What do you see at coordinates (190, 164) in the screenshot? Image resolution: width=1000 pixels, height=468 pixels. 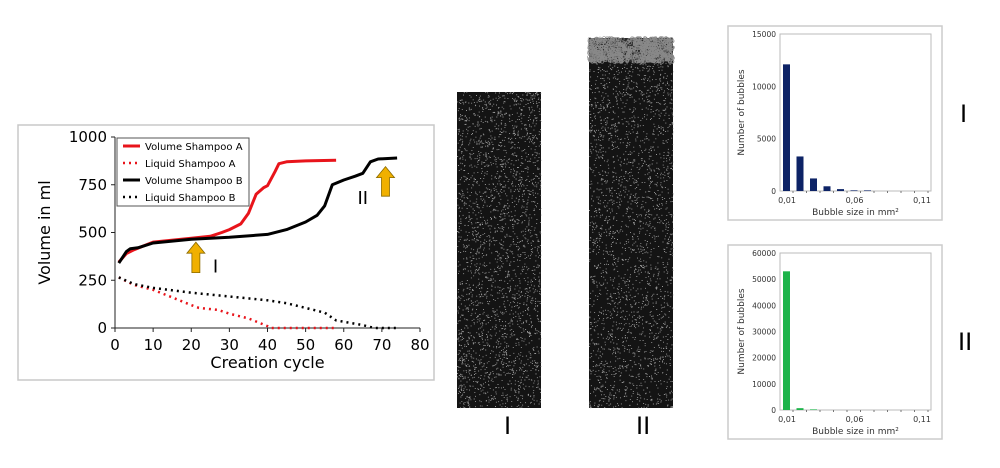 I see `legend-label: Liquid Shampoo A` at bounding box center [190, 164].